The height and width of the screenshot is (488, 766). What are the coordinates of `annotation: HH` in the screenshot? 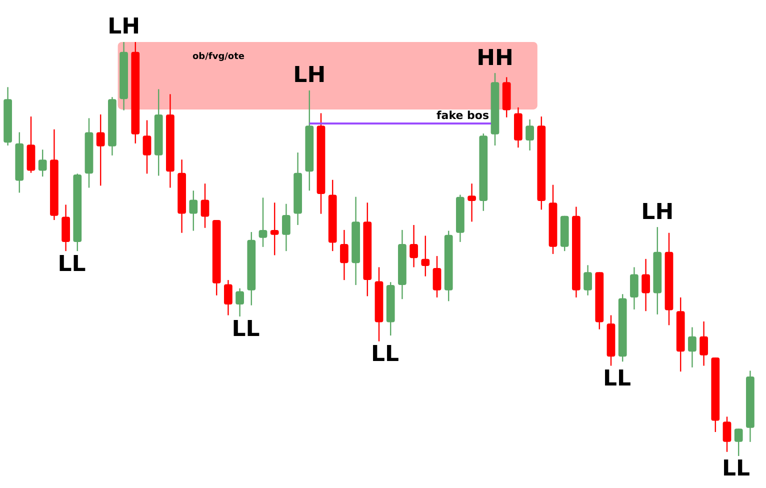 It's located at (495, 58).